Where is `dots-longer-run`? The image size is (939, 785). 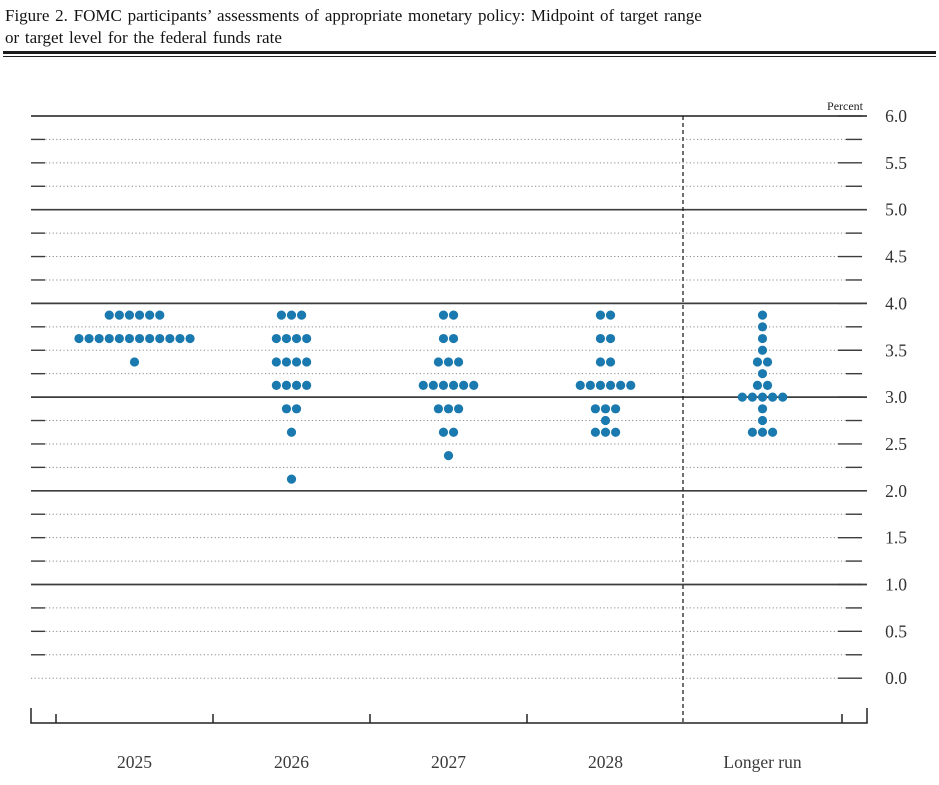 dots-longer-run is located at coordinates (762, 373).